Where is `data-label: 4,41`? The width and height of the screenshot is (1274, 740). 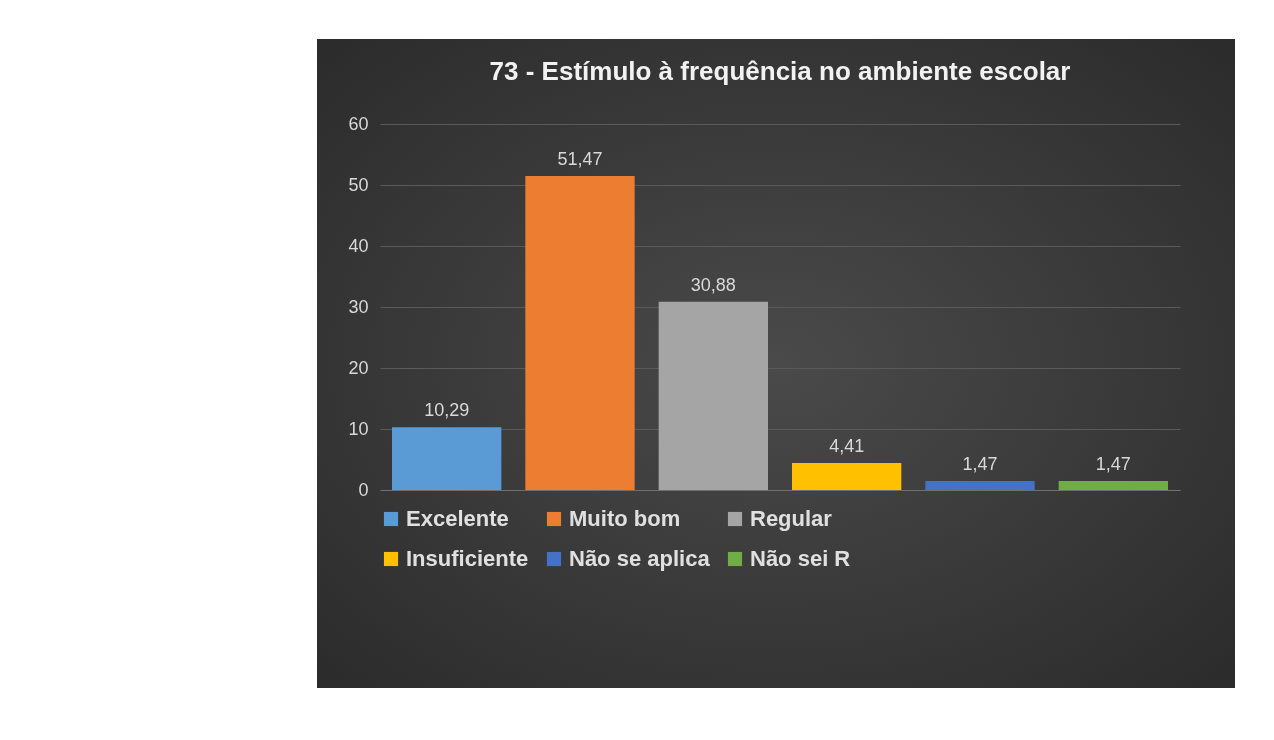 data-label: 4,41 is located at coordinates (847, 446).